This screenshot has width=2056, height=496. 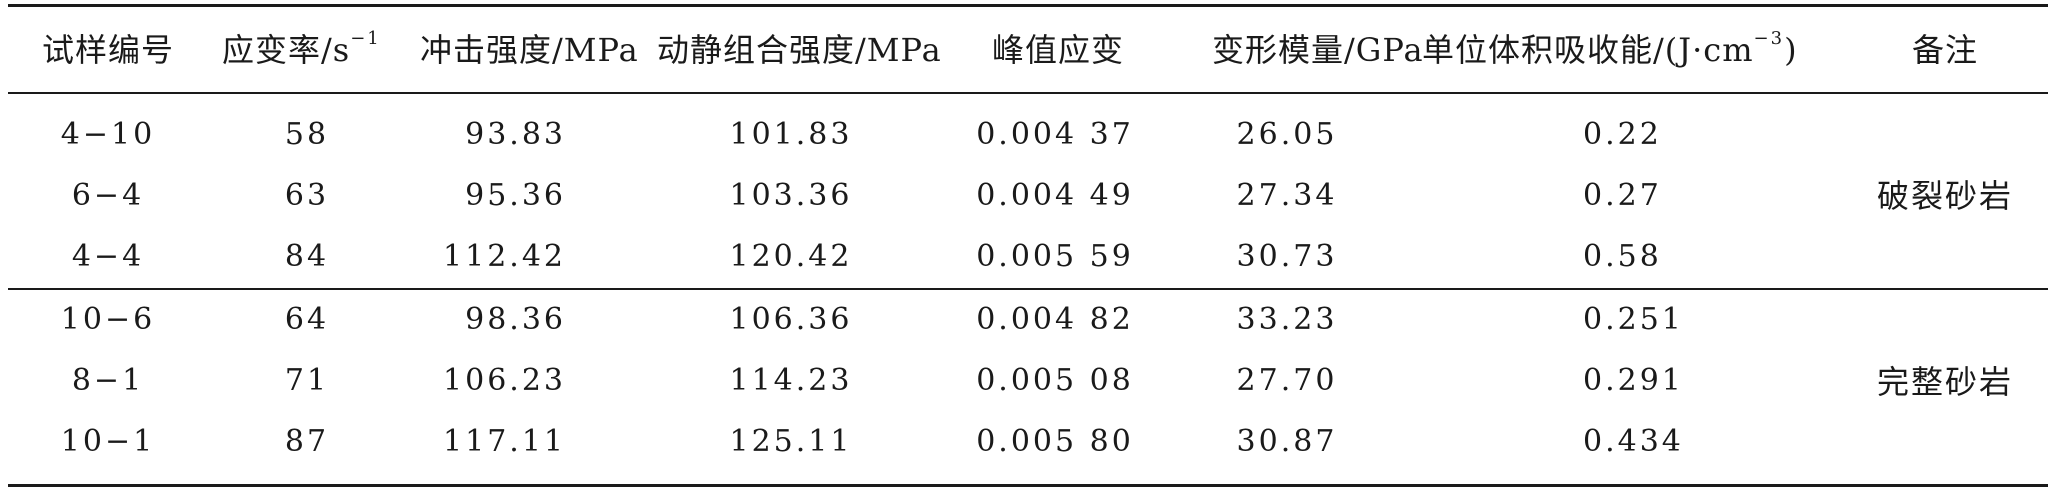 What do you see at coordinates (1055, 380) in the screenshot?
I see `cell-peak-strain: 0.005 08` at bounding box center [1055, 380].